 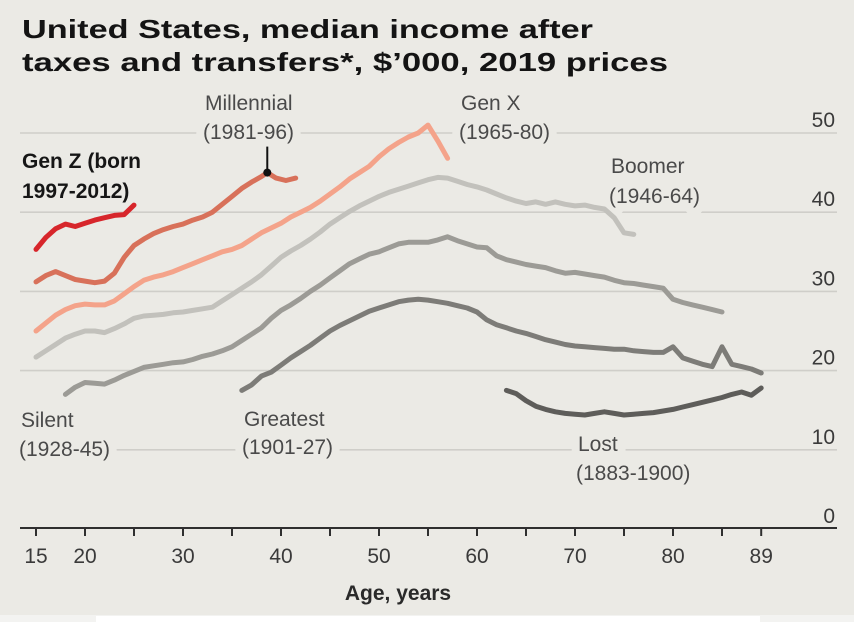 I want to click on y-tick-label-50: 50, so click(x=823, y=120).